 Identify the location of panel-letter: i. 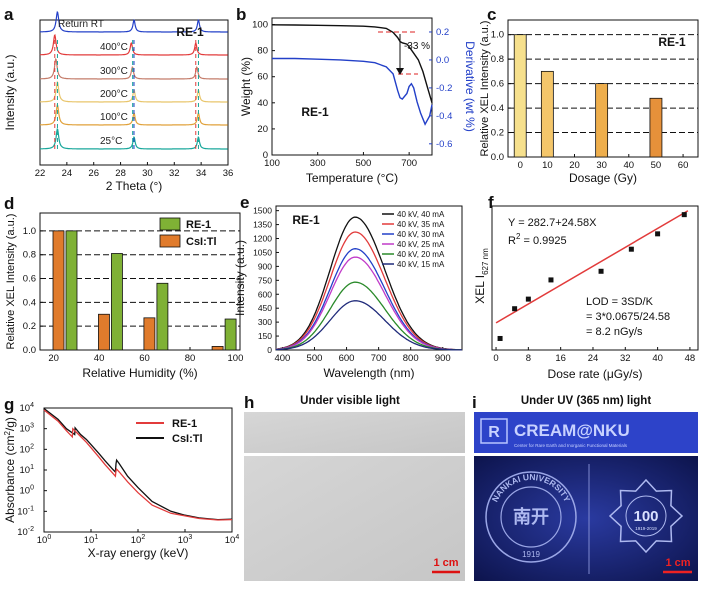
(474, 402).